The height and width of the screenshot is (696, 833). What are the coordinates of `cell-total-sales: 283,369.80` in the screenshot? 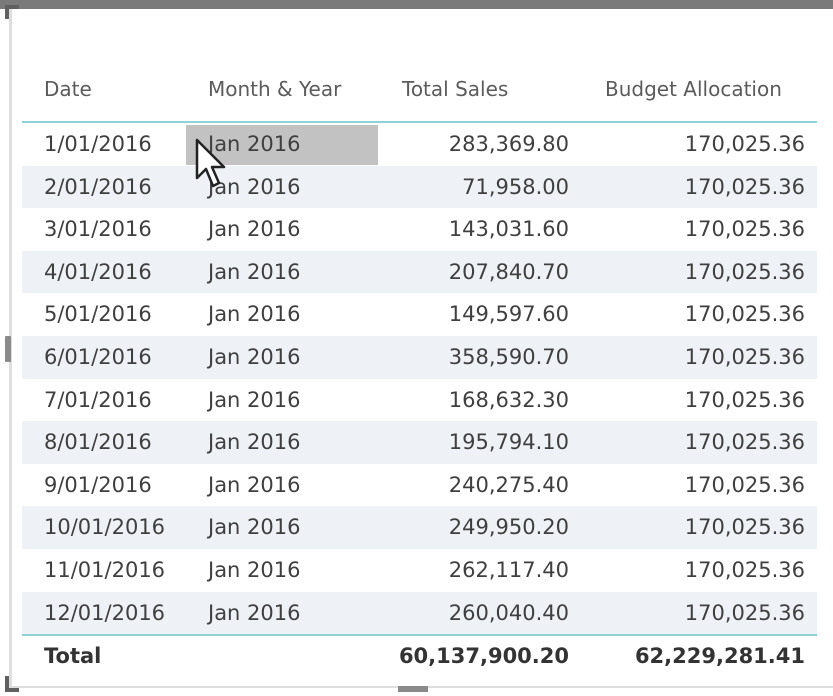 It's located at (508, 144).